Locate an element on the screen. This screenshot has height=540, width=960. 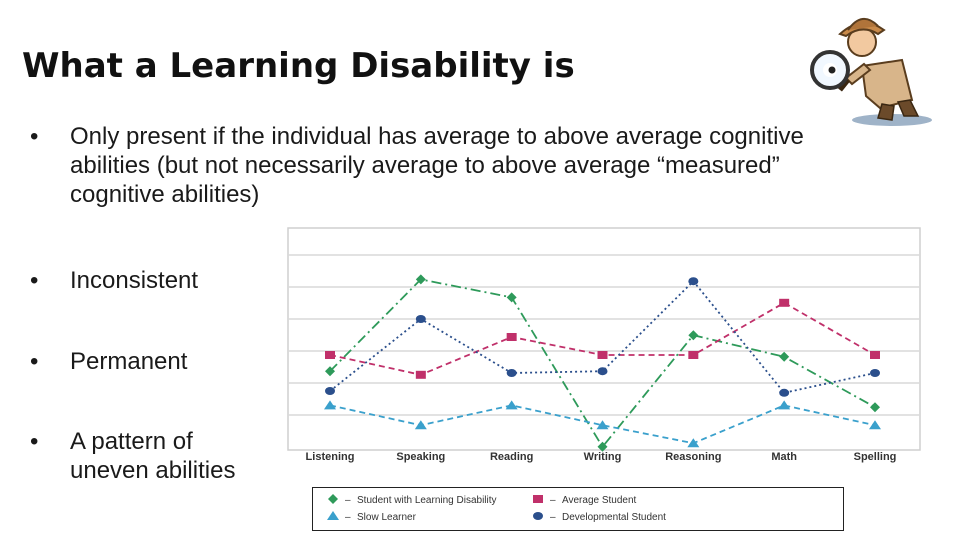
detective-with-magnifying-glass-icon is located at coordinates (871, 72).